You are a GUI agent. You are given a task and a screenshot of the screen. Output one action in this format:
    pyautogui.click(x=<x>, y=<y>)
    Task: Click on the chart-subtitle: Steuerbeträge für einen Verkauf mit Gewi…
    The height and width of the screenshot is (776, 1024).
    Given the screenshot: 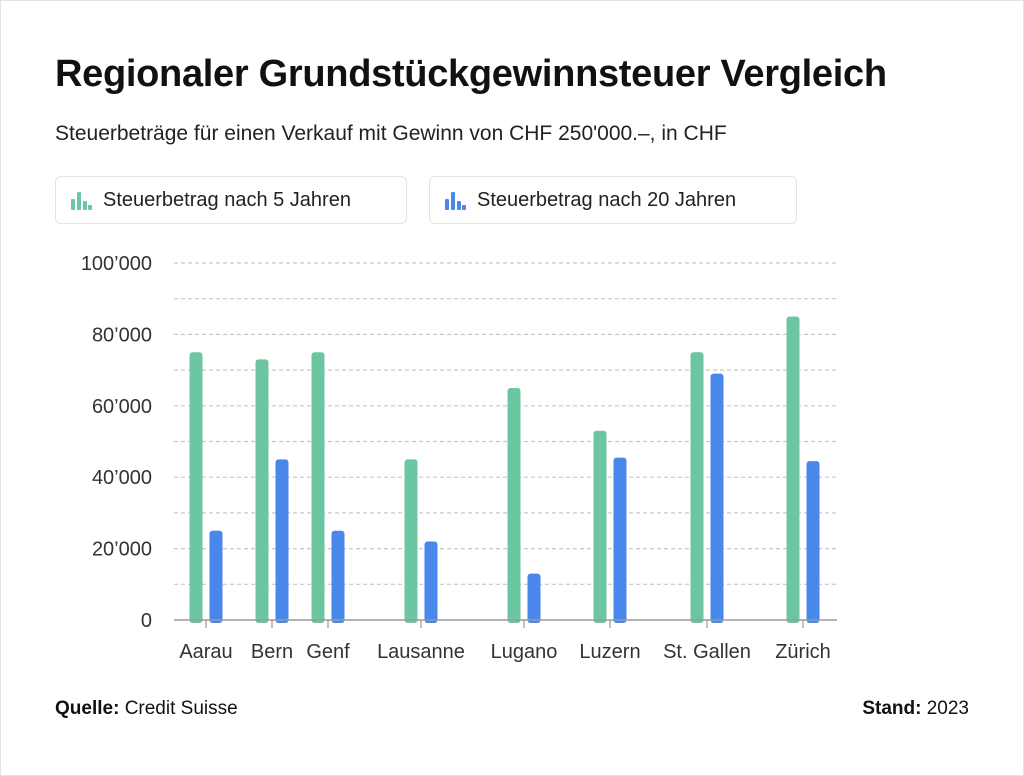 What is the action you would take?
    pyautogui.click(x=391, y=133)
    